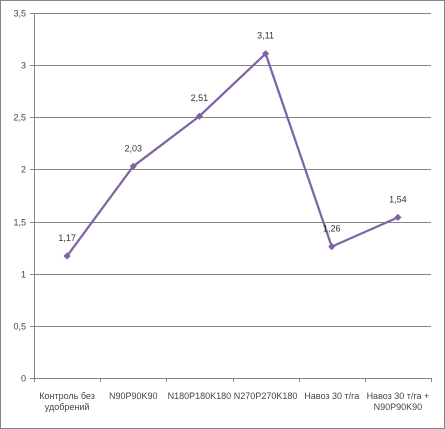 The height and width of the screenshot is (429, 445). I want to click on y-tick-label: 1, so click(23, 275).